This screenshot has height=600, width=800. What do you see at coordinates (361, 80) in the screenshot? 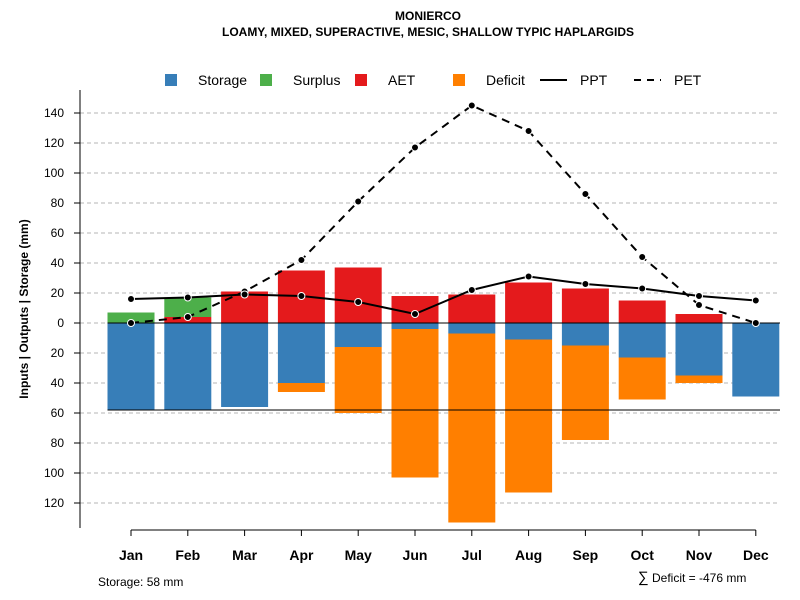
I see `legend-swatch-aet` at bounding box center [361, 80].